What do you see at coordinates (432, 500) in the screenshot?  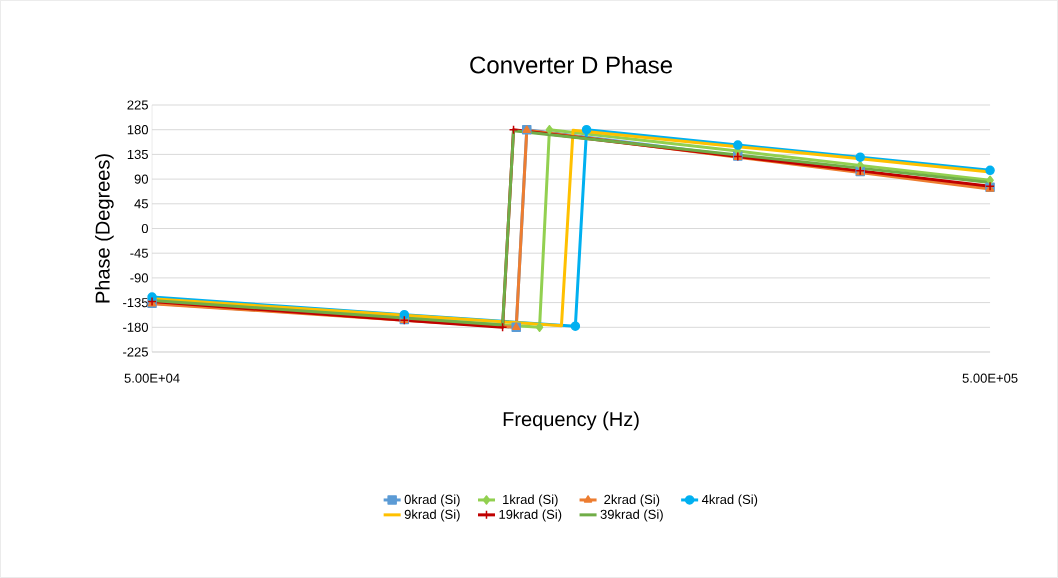 I see `legend-label: 0krad (Si)` at bounding box center [432, 500].